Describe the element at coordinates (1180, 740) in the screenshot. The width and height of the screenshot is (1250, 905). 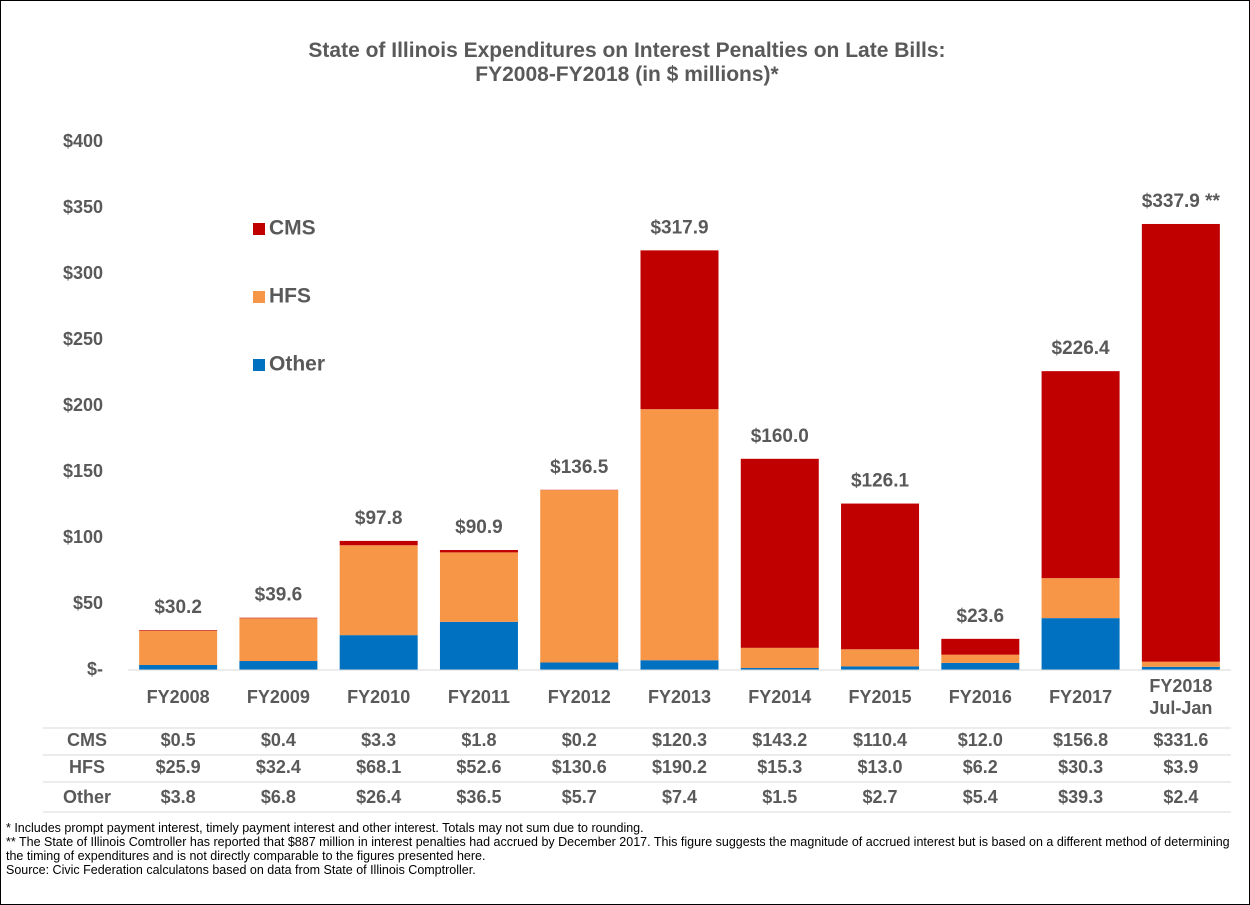
I see `table-cell: $331.6` at that location.